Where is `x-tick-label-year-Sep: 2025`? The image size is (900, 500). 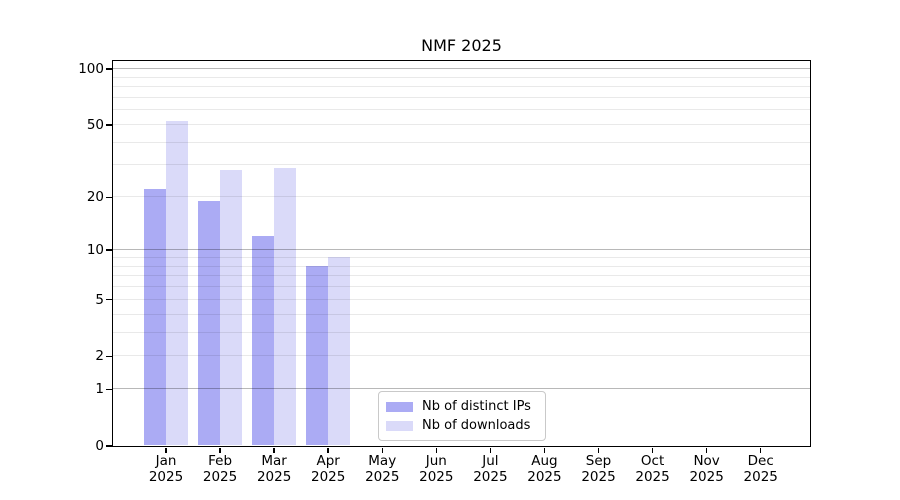 x-tick-label-year-Sep: 2025 is located at coordinates (598, 477).